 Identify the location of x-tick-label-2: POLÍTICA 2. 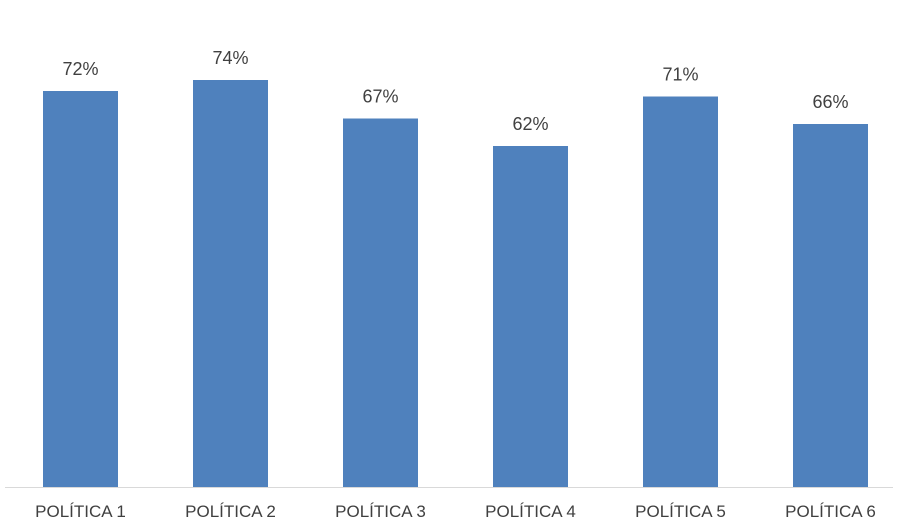
(230, 511).